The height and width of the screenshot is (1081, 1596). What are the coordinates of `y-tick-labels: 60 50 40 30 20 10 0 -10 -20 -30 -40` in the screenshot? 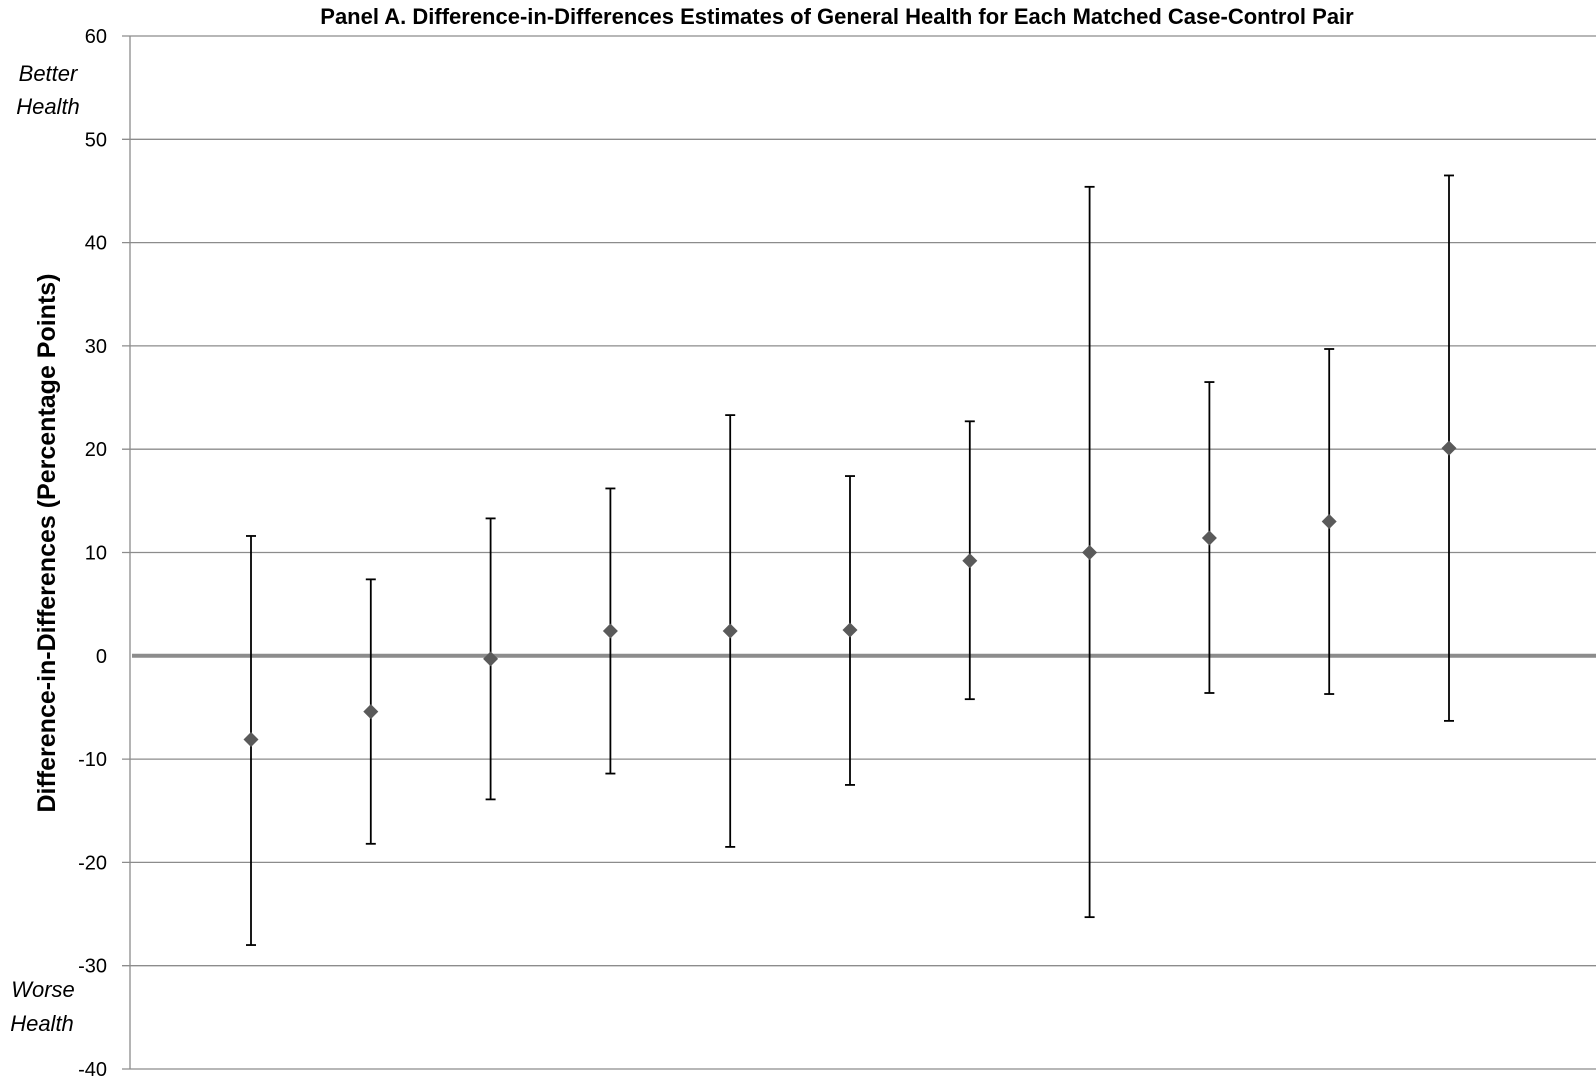 It's located at (92, 553).